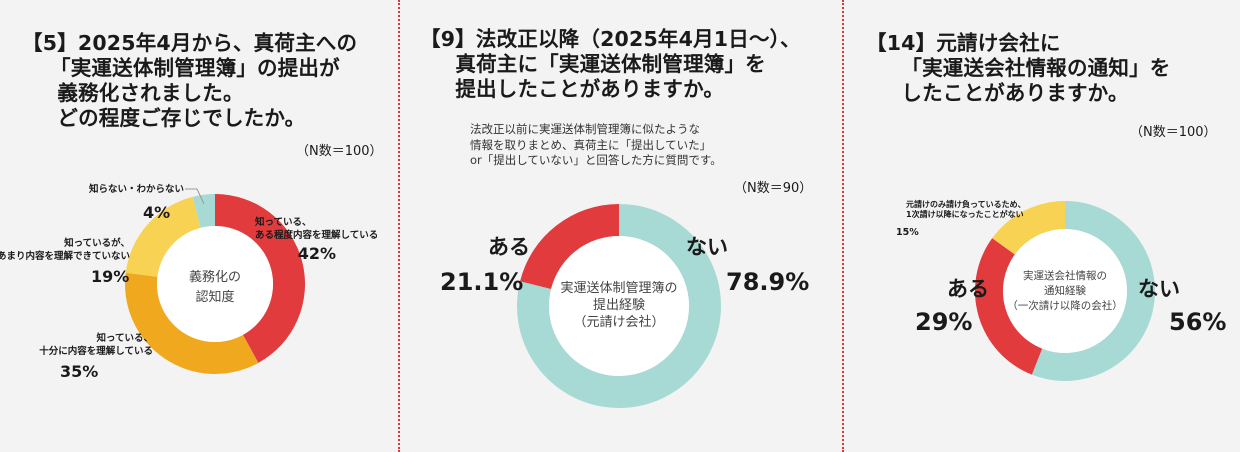  I want to click on slice-label: 十分に内容を理解している, so click(96, 351).